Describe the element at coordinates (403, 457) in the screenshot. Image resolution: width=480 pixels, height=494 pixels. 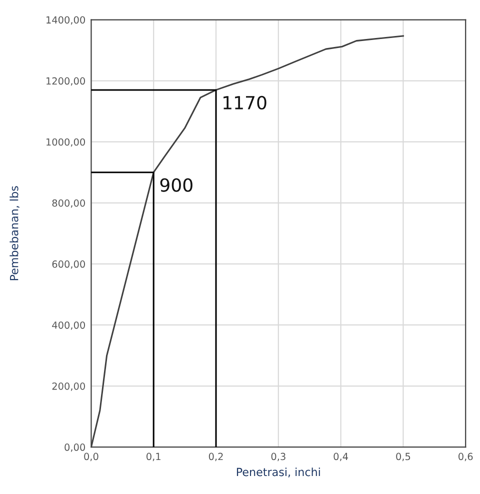
I see `x-tick-label: 0,5` at that location.